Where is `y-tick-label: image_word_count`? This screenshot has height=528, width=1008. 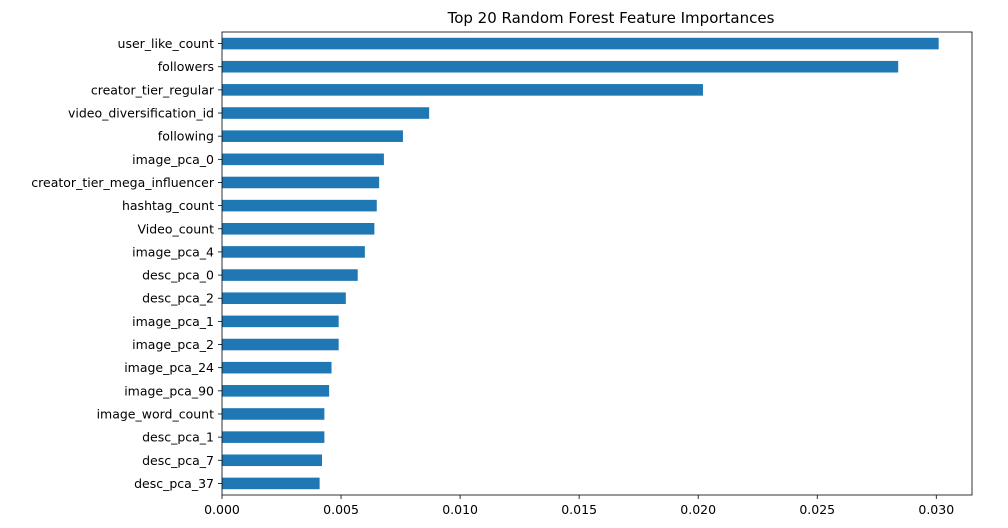
y-tick-label: image_word_count is located at coordinates (156, 413).